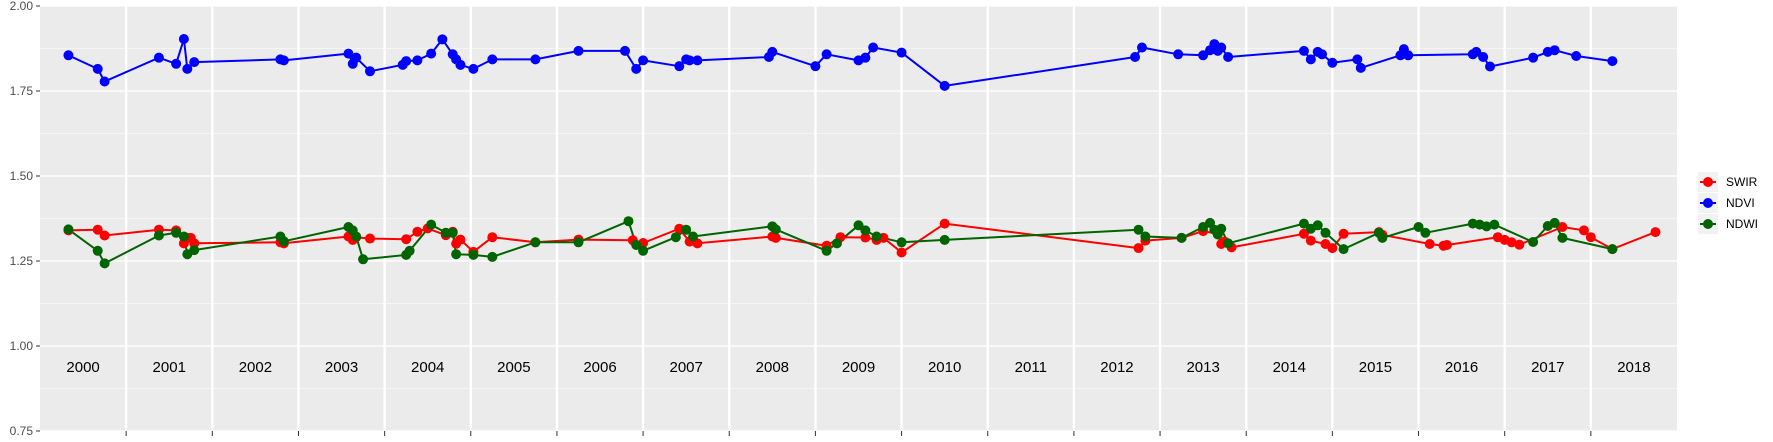 The width and height of the screenshot is (1773, 442). What do you see at coordinates (22, 431) in the screenshot?
I see `y-tick-label: 0.75` at bounding box center [22, 431].